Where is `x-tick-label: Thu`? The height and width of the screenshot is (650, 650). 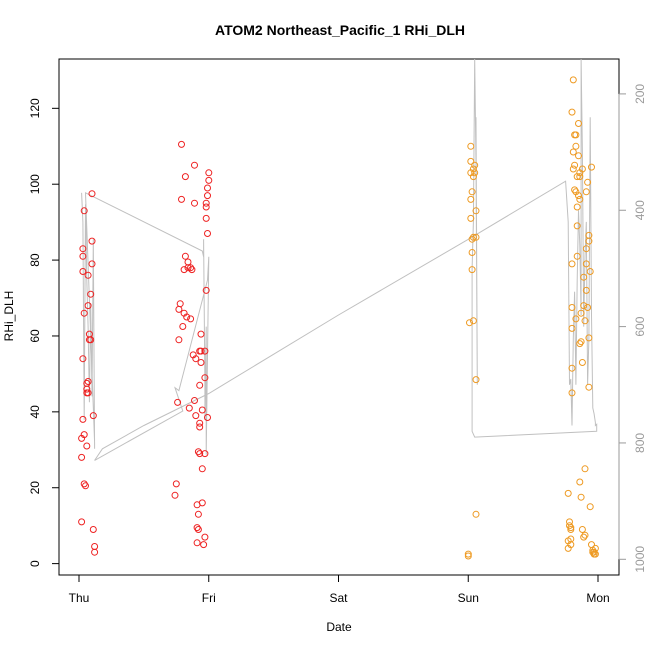 x-tick-label: Thu is located at coordinates (79, 598).